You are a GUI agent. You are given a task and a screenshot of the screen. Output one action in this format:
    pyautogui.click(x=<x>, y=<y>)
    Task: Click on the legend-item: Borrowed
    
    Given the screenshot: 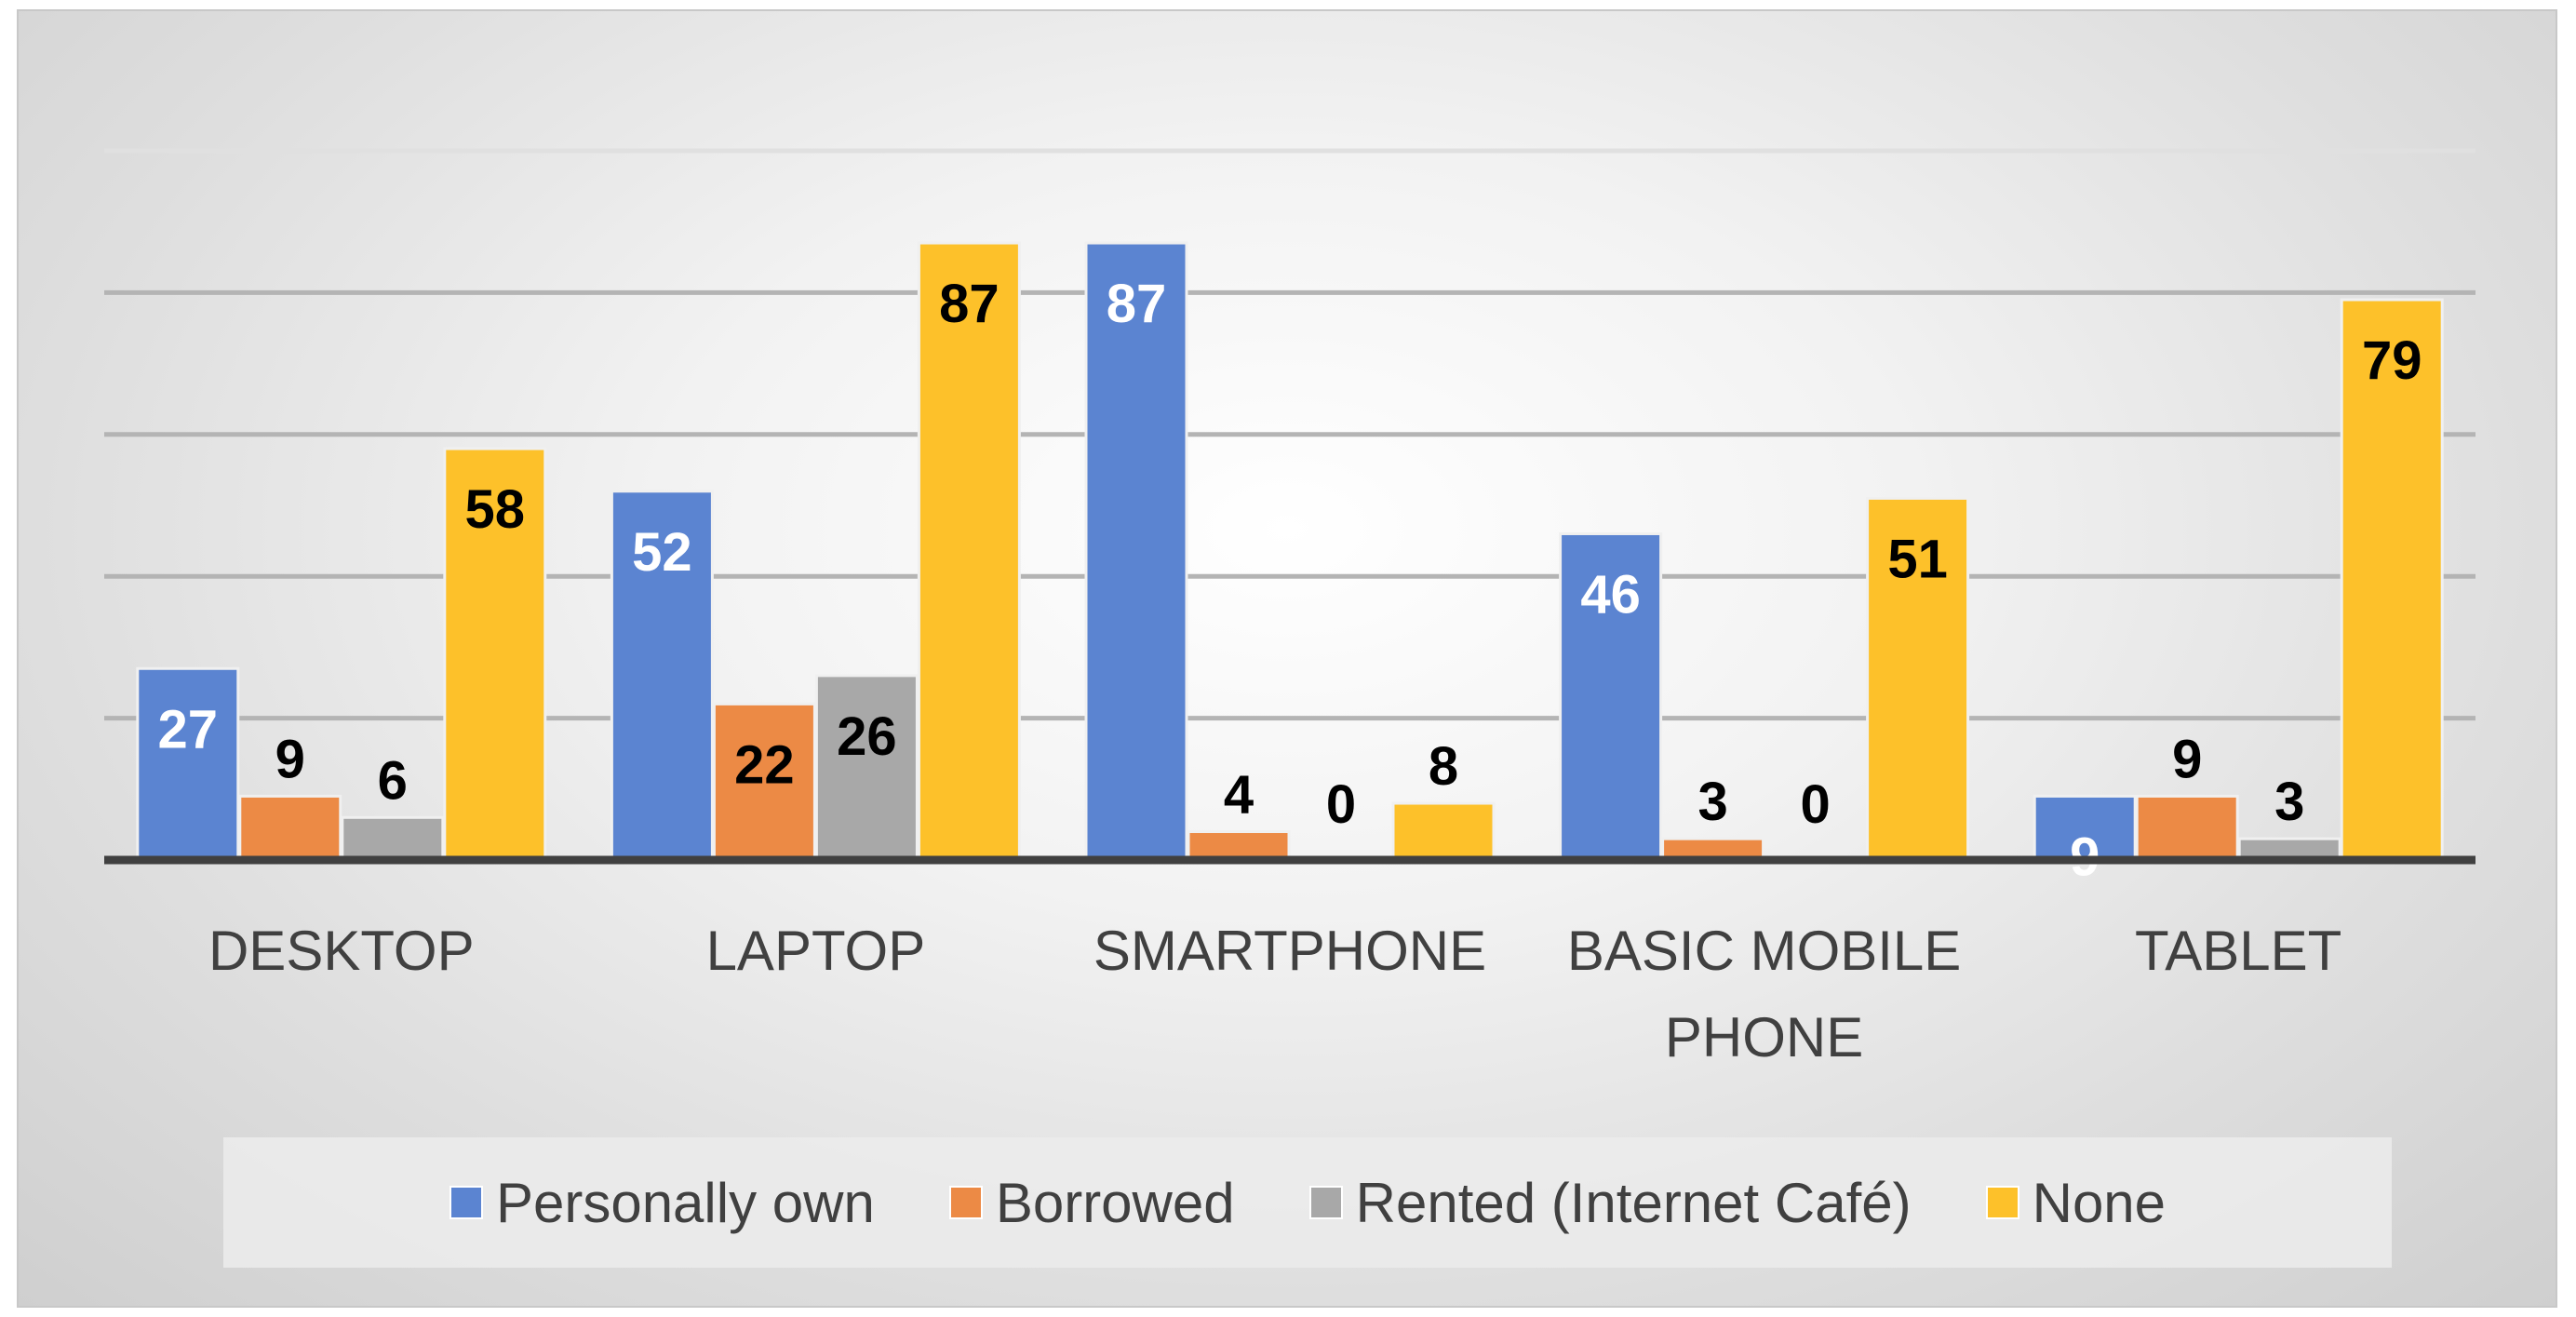 What is the action you would take?
    pyautogui.click(x=1091, y=1203)
    